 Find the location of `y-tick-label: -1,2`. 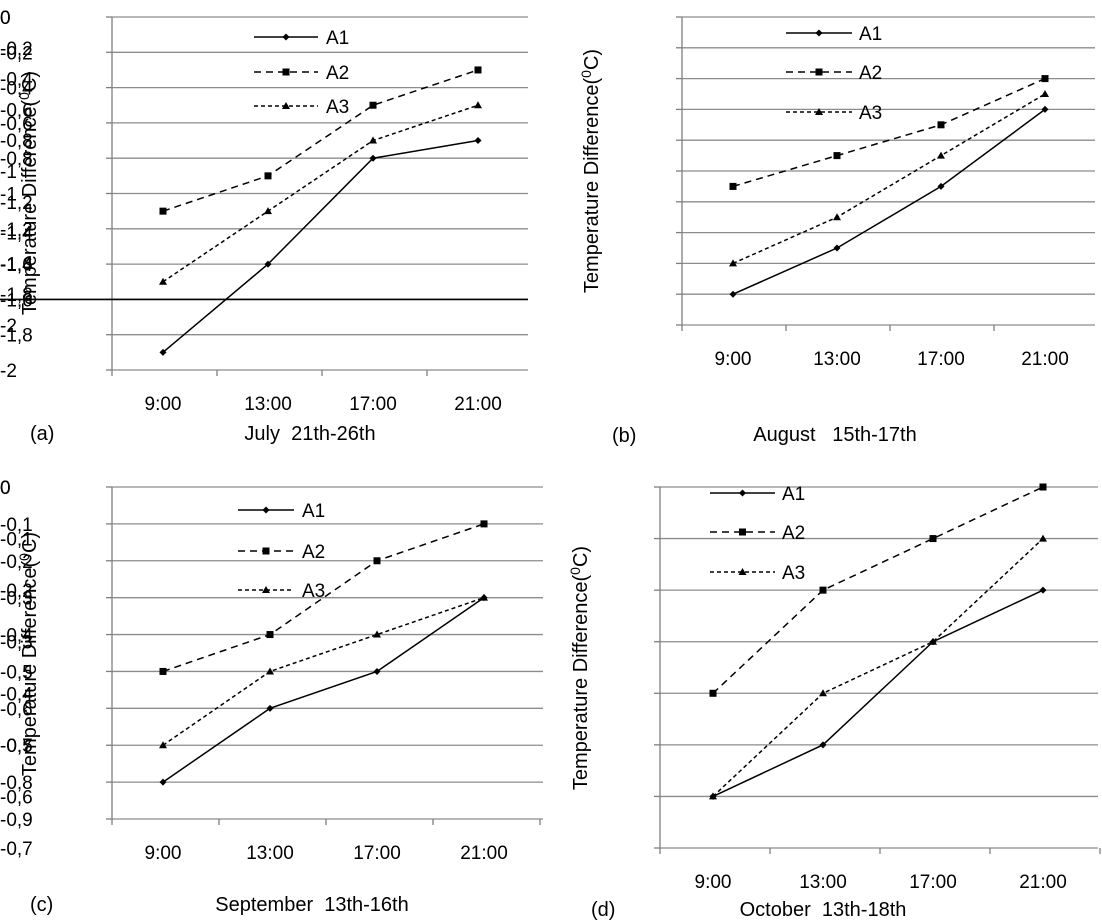

y-tick-label: -1,2 is located at coordinates (16, 203).